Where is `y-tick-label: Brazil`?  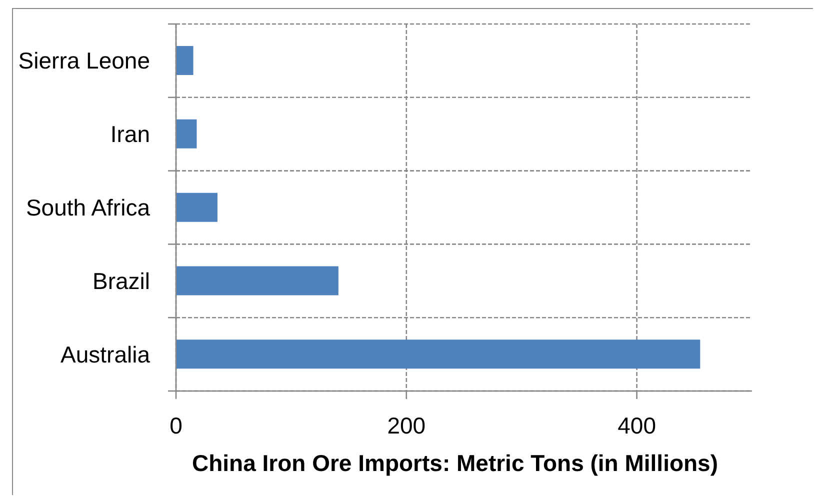 y-tick-label: Brazil is located at coordinates (121, 281).